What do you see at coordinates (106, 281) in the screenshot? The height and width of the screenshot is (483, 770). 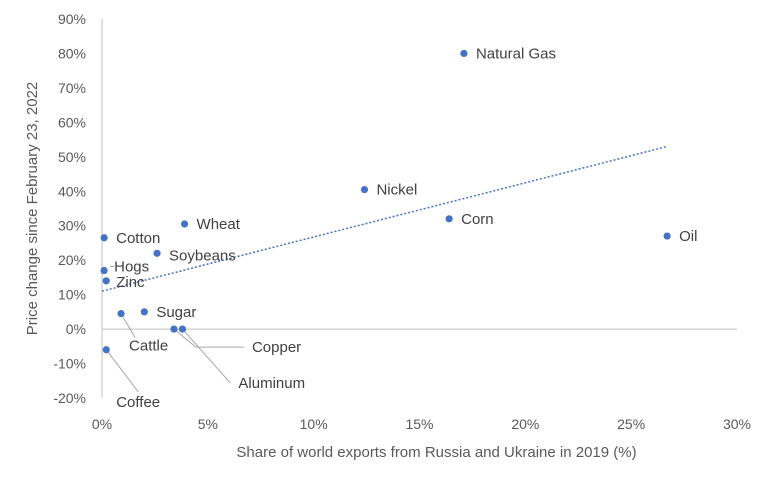 I see `data-point-zinc` at bounding box center [106, 281].